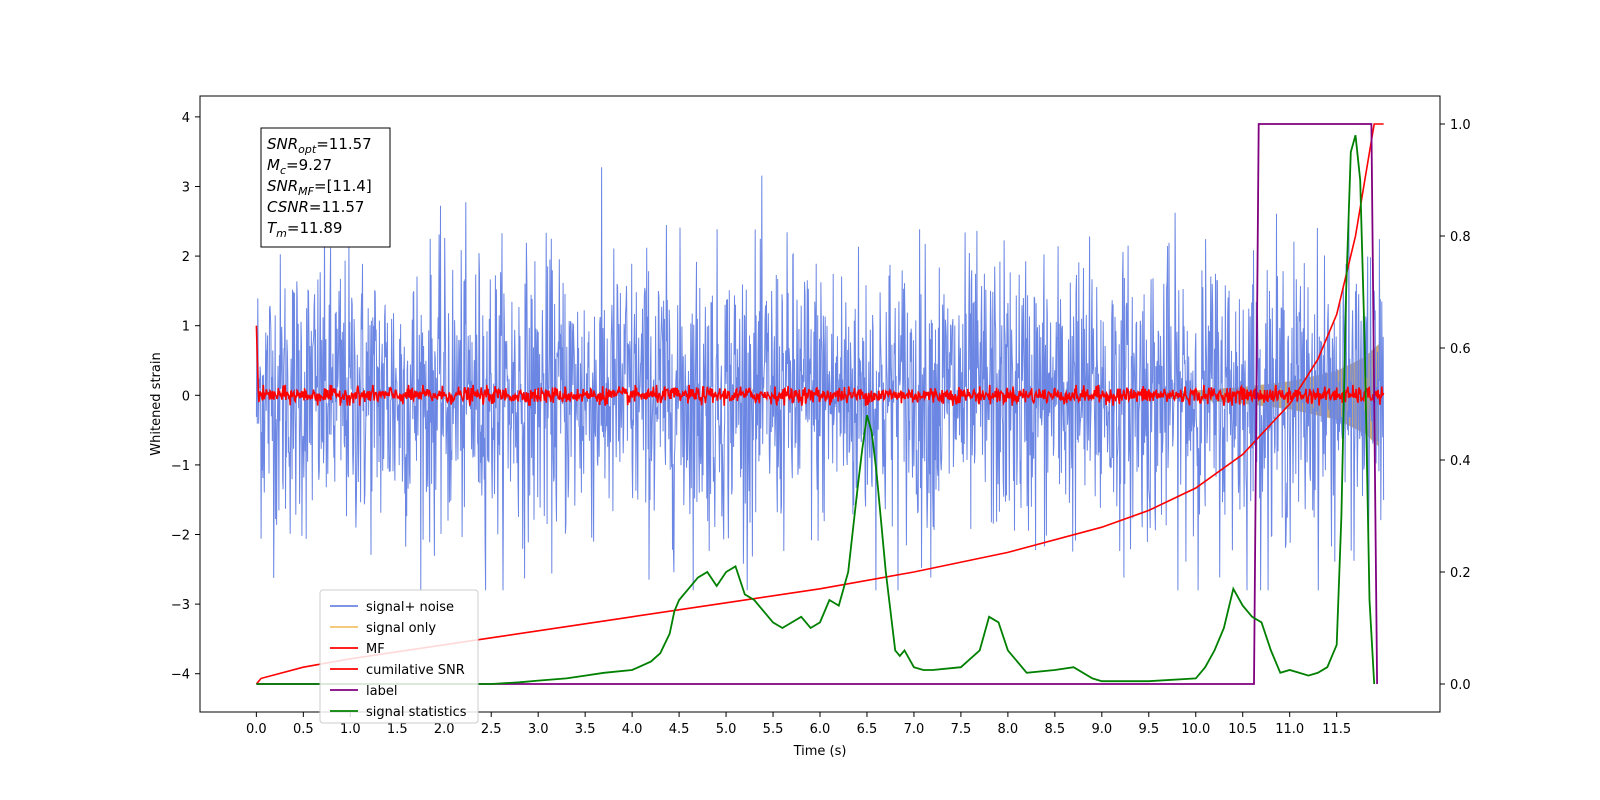 The image size is (1600, 800). I want to click on y-tick-label: 0, so click(186, 396).